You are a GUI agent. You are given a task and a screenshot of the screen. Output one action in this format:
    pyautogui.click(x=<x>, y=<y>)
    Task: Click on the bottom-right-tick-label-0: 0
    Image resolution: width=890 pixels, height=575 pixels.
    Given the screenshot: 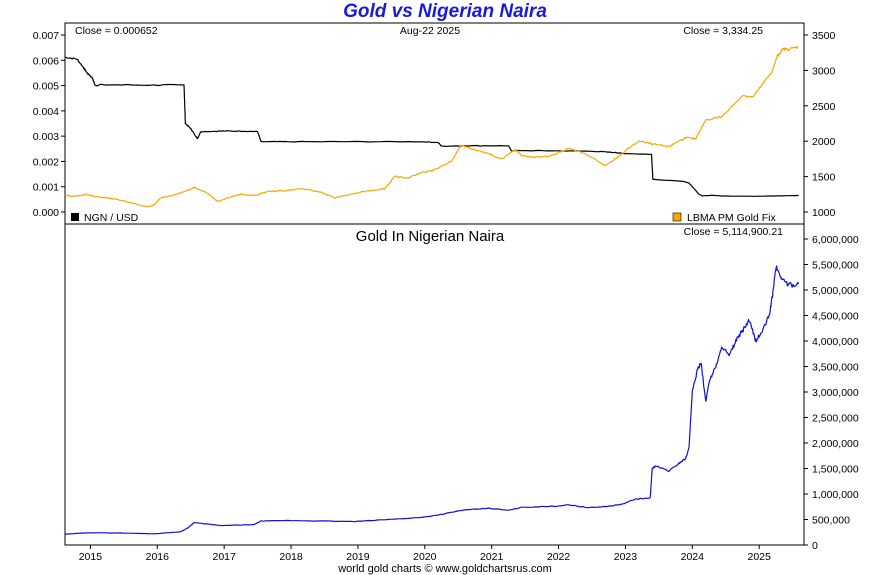 What is the action you would take?
    pyautogui.click(x=815, y=546)
    